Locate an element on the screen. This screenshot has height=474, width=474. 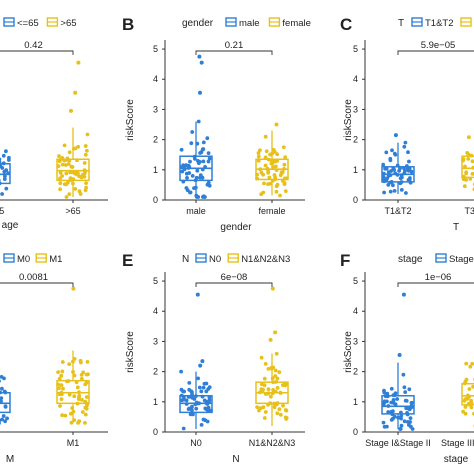
x-tick-label: N1&N2&N3 is located at coordinates (272, 443).